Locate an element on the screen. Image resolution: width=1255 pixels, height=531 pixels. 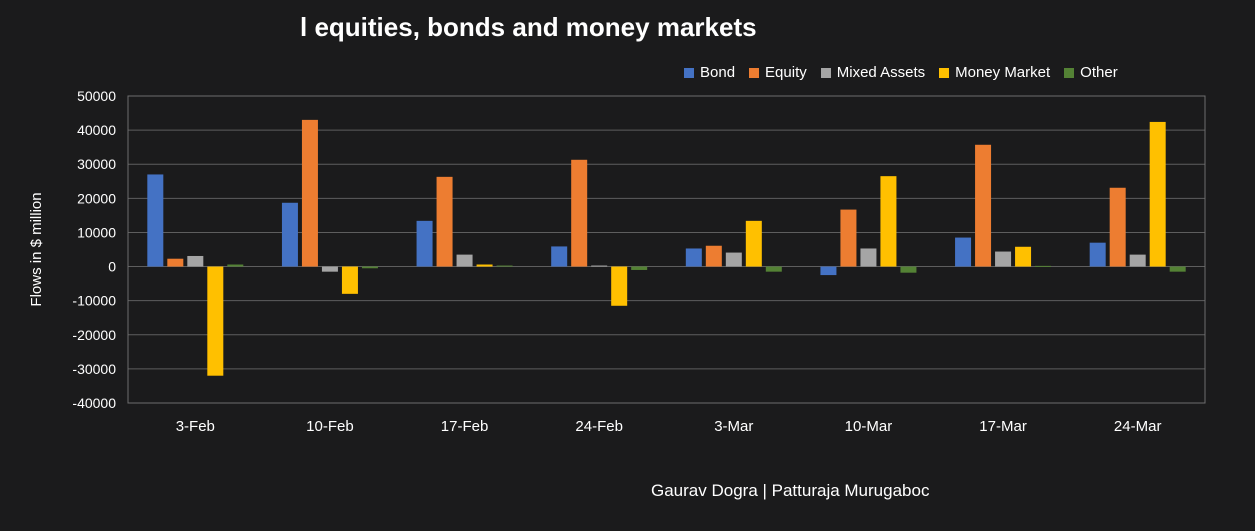
legend-item: Mixed Assets is located at coordinates (873, 72).